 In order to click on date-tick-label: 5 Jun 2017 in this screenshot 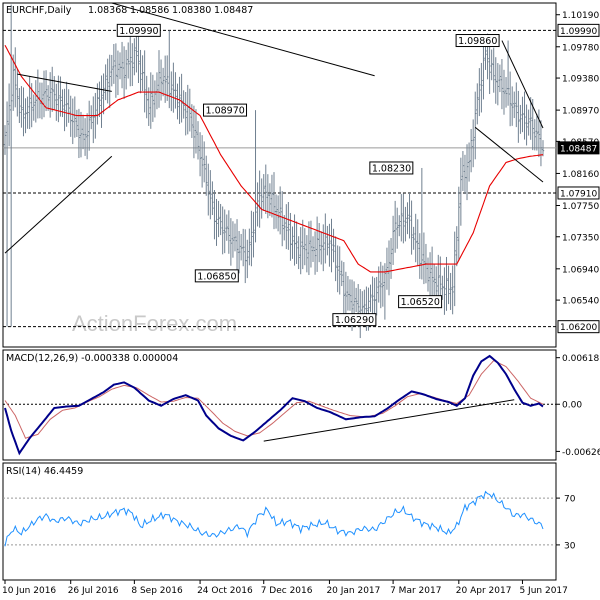, I will do `click(543, 591)`.